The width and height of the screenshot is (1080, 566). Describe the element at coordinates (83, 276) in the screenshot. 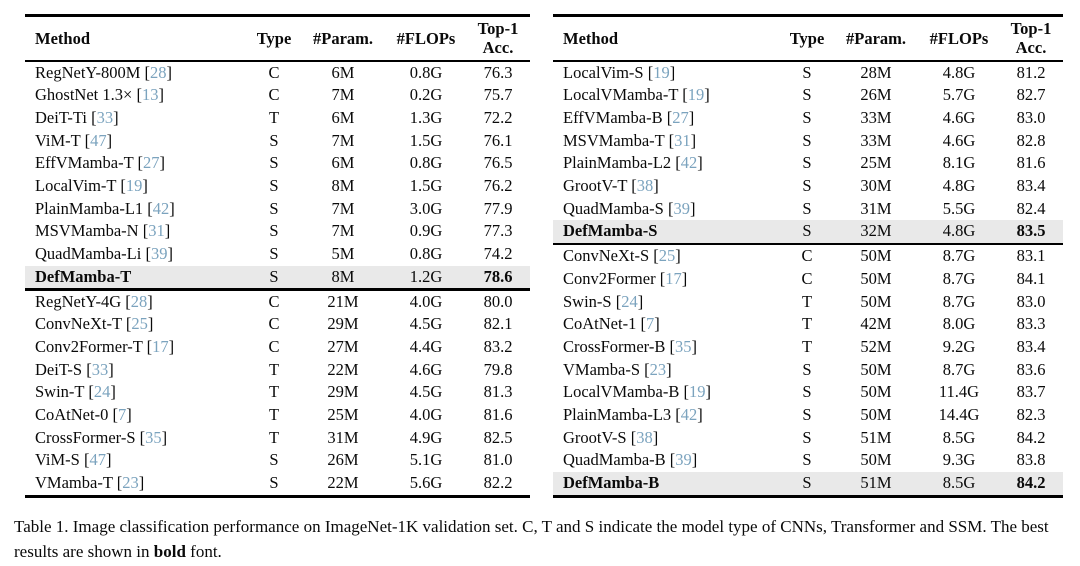

I see `method-name: DefMamba-T` at that location.